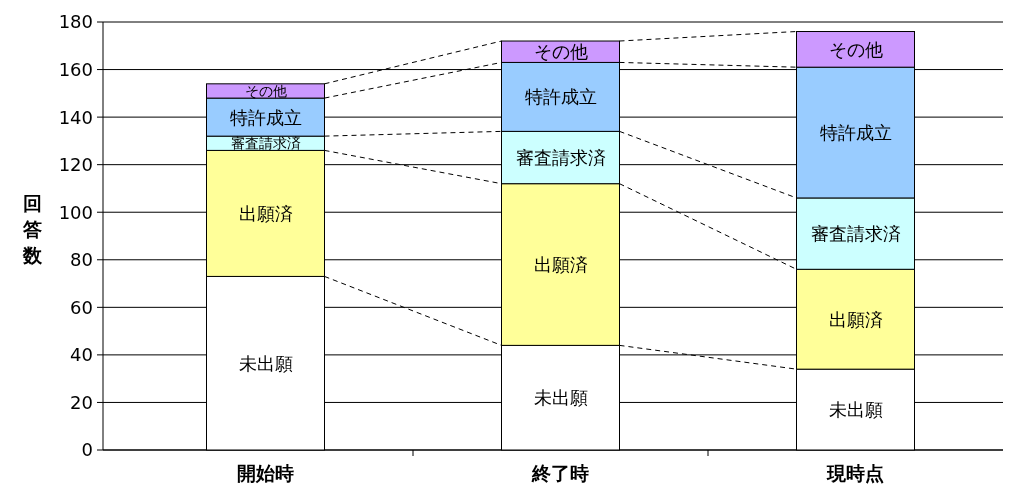  I want to click on x-tick-label: 現時点, so click(855, 473).